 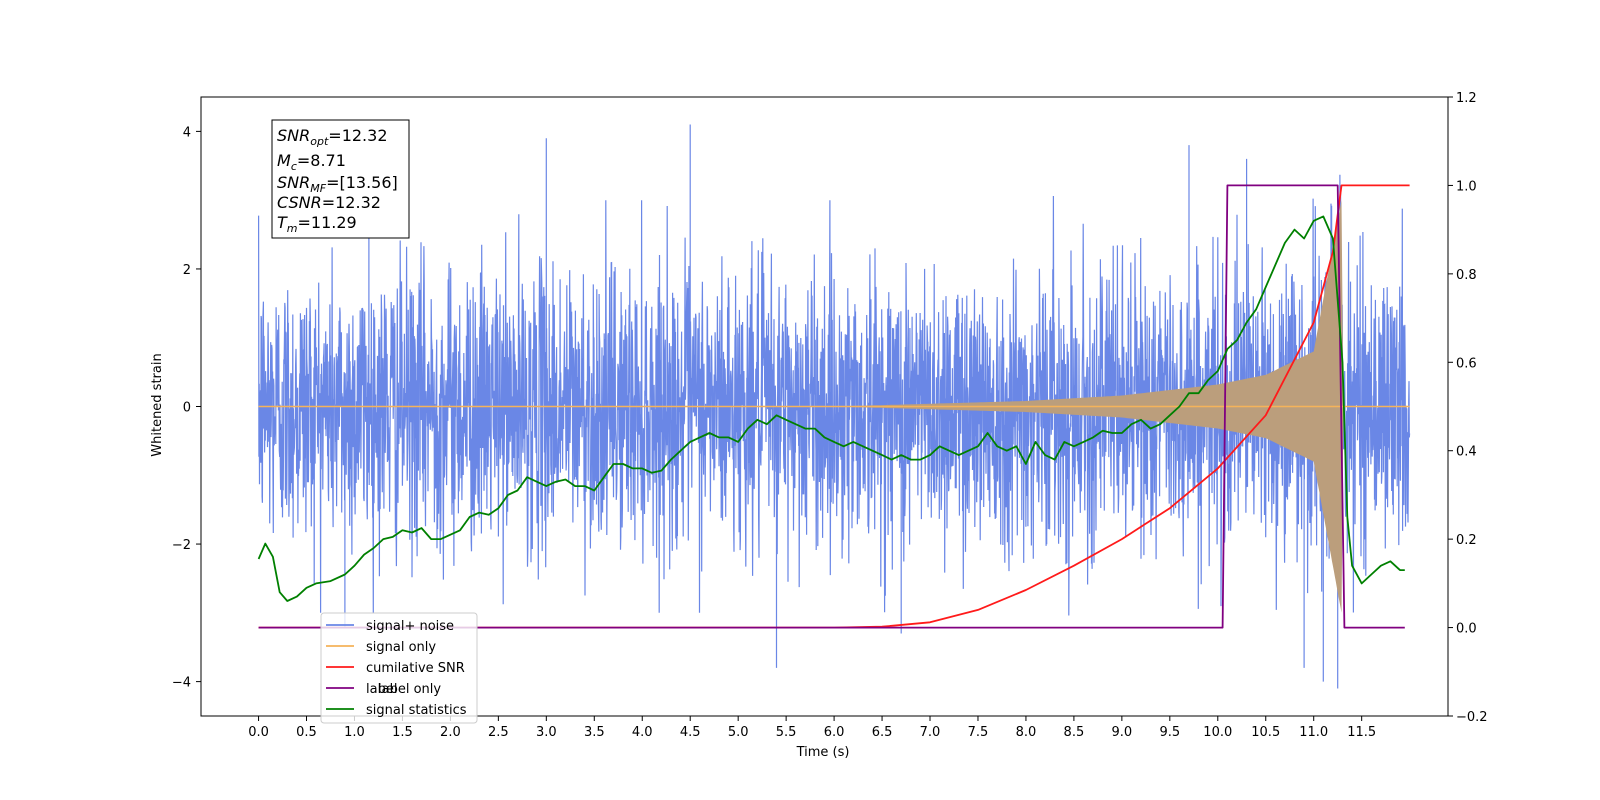 I want to click on mc-base: M, so click(x=284, y=160).